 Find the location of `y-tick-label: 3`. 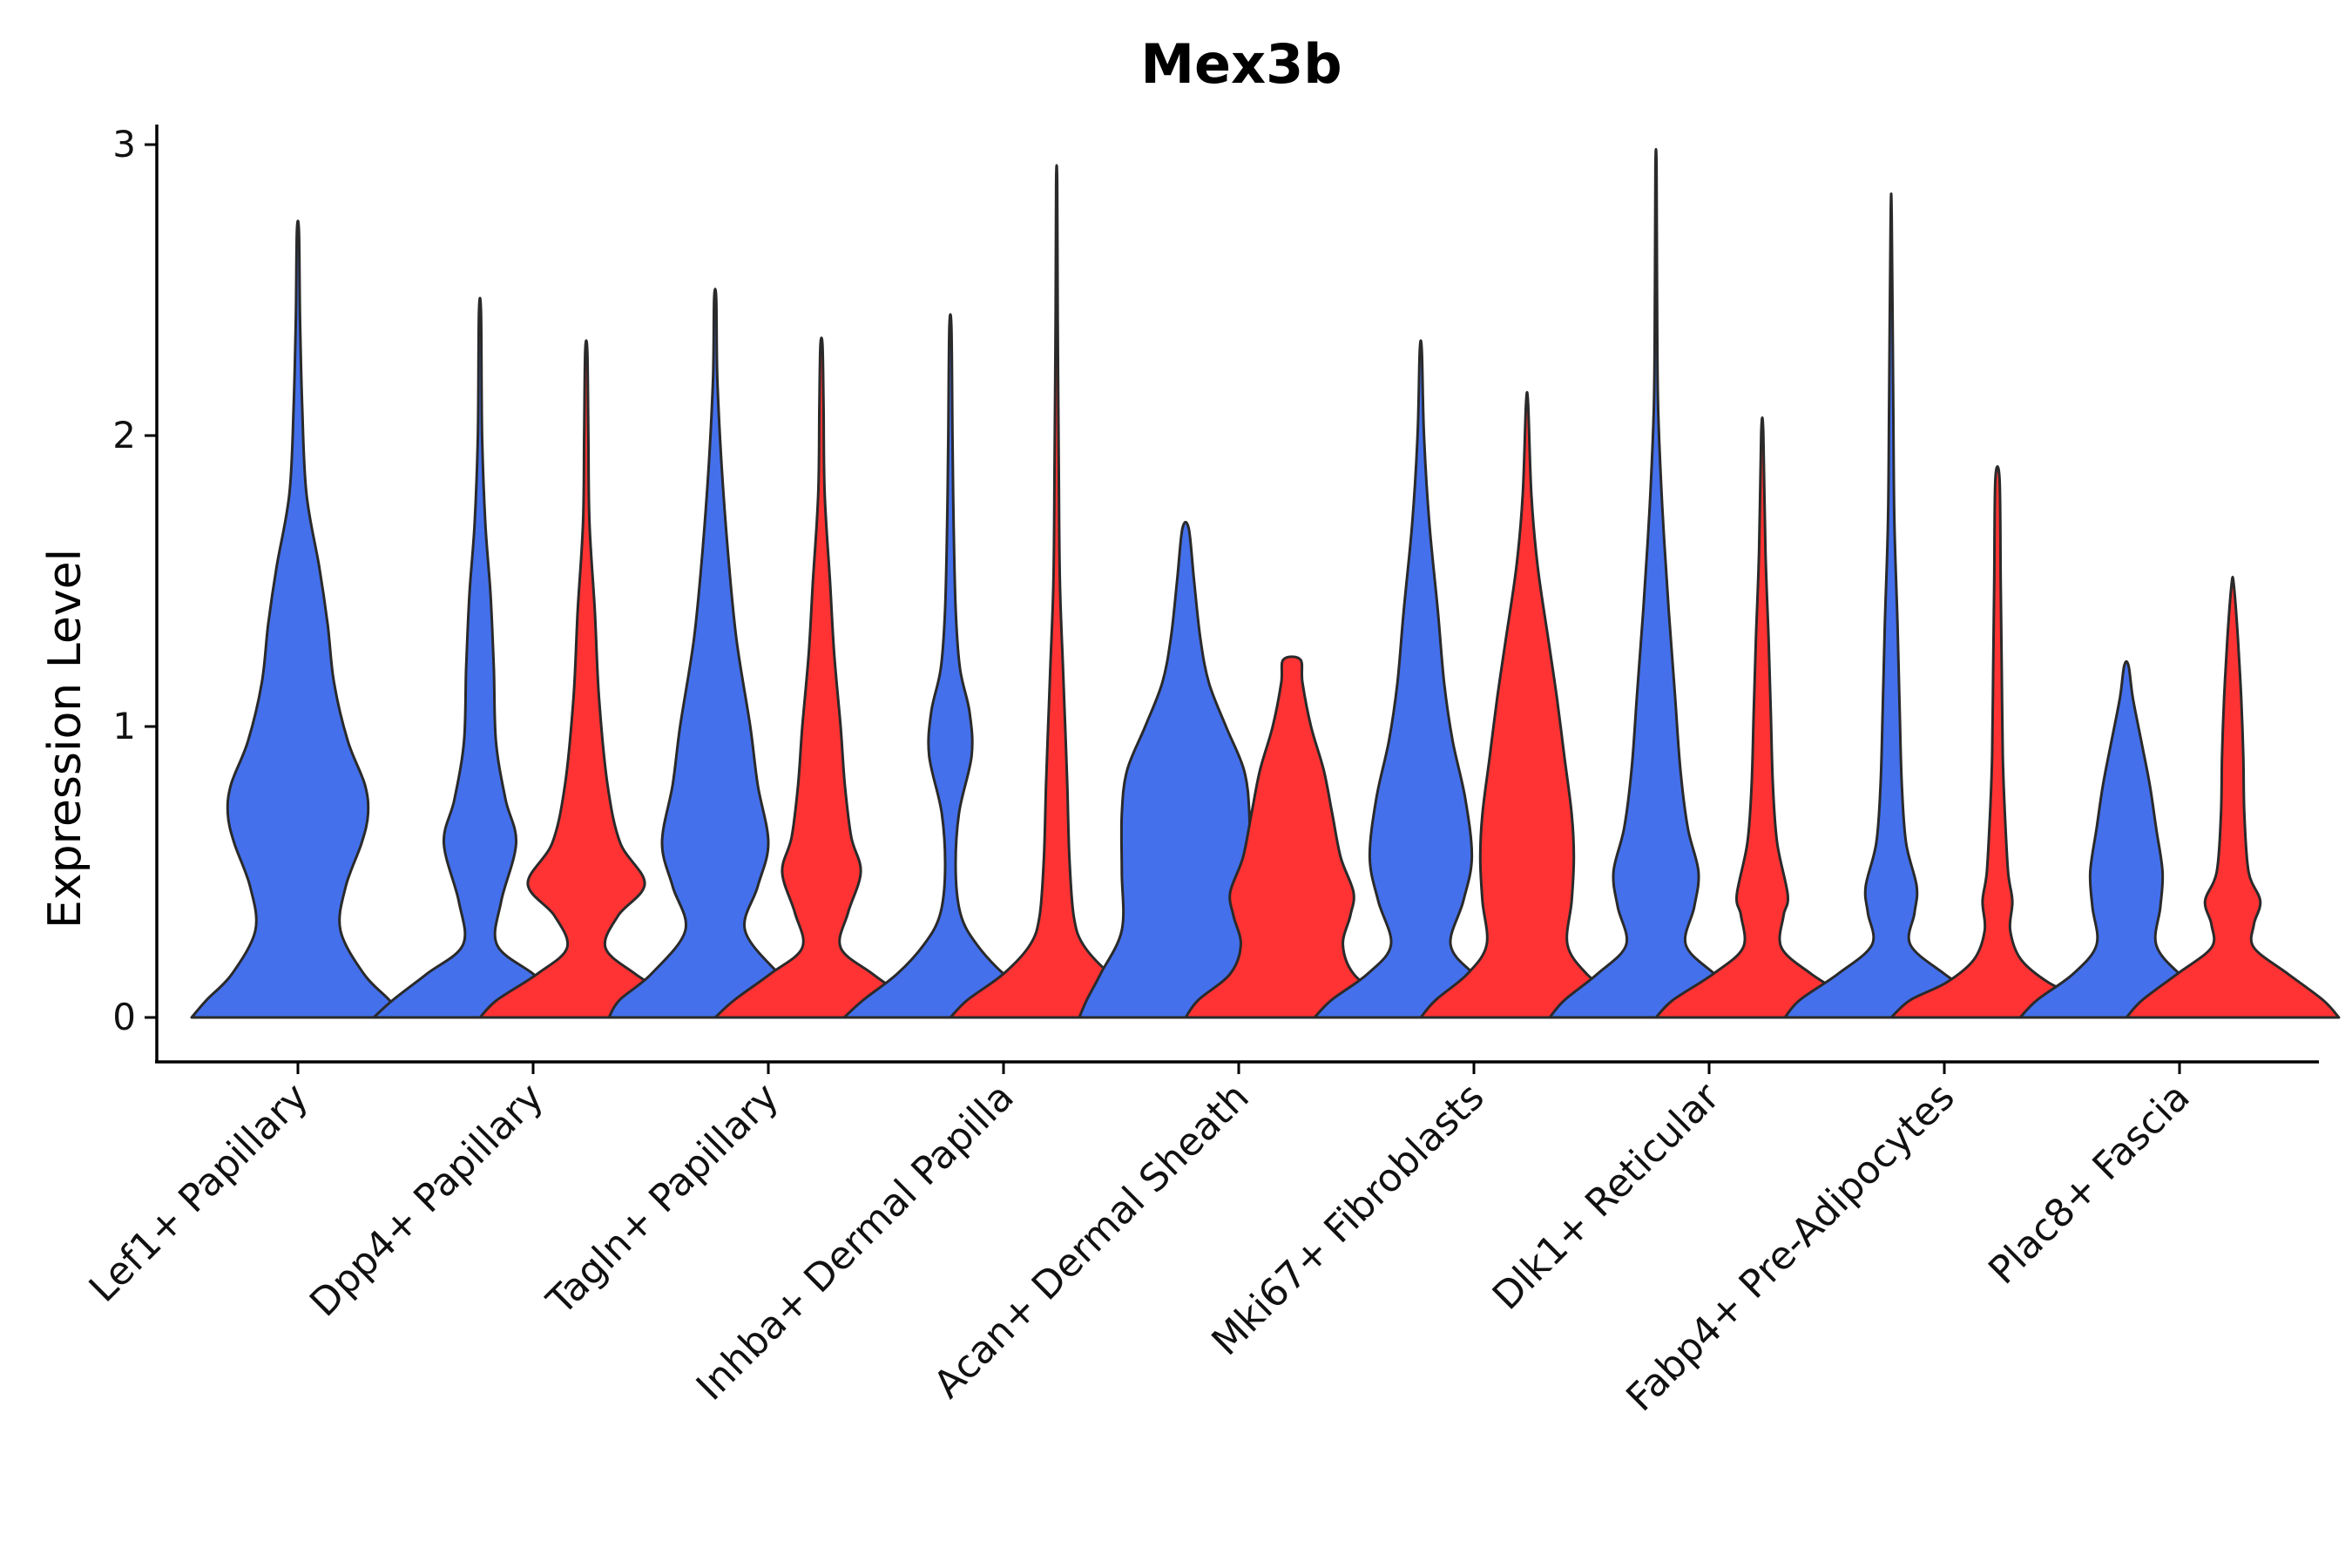

y-tick-label: 3 is located at coordinates (124, 145).